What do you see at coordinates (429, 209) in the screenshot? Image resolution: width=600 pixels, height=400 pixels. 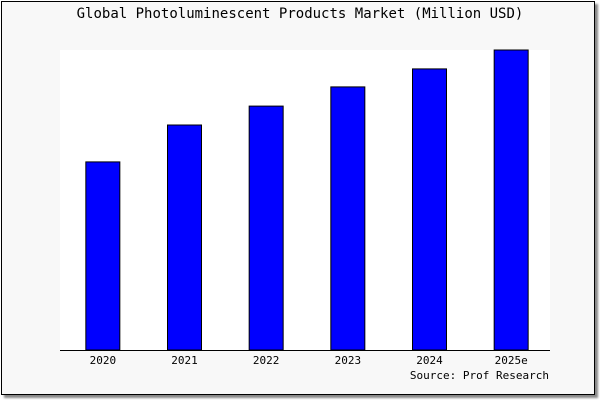 I see `bar-2024` at bounding box center [429, 209].